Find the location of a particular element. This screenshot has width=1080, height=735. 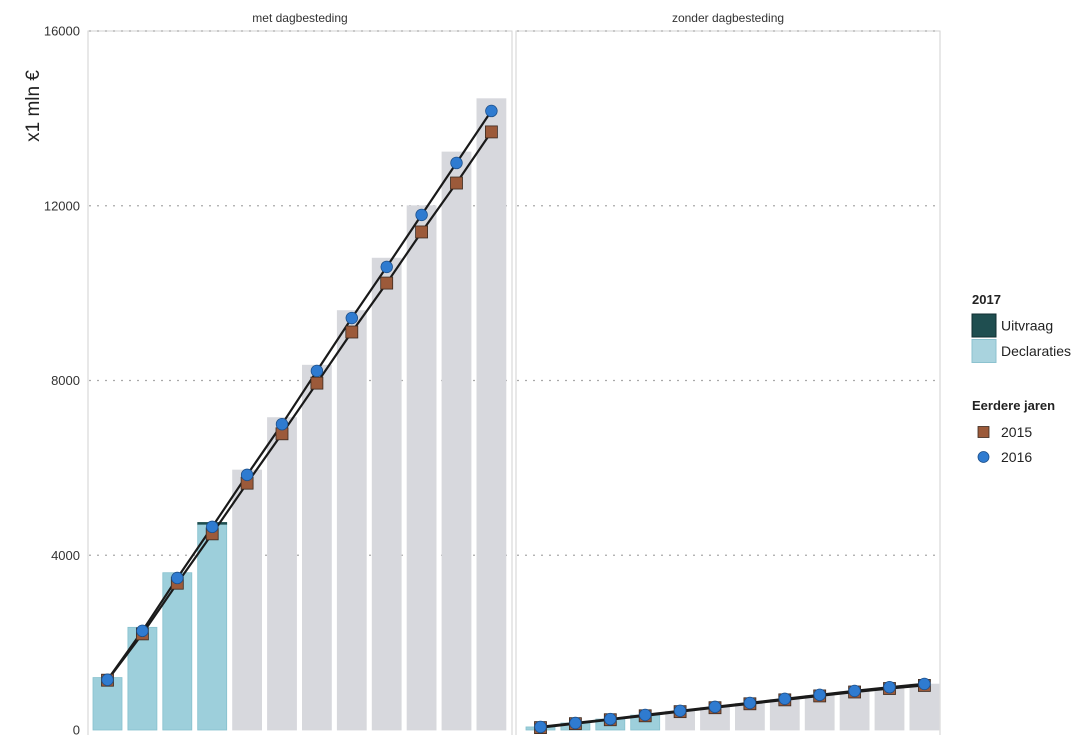

legend-label: Uitvraag is located at coordinates (1027, 326).